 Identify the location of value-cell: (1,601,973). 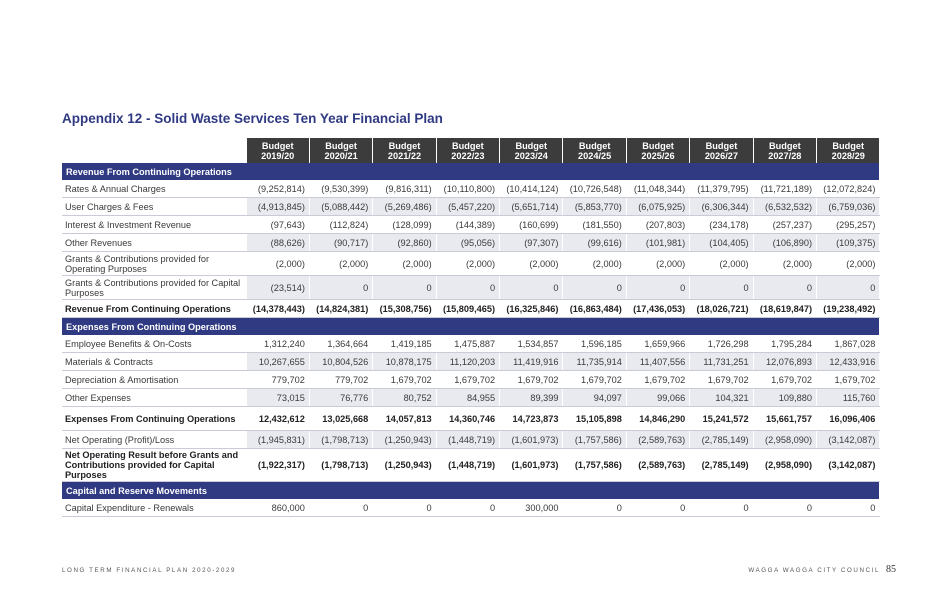
(531, 465).